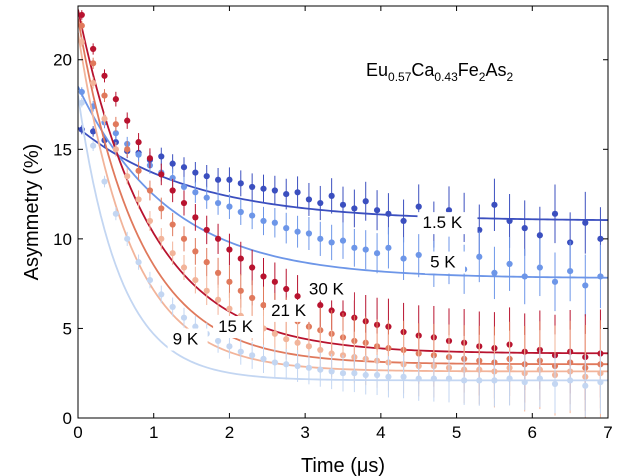  Describe the element at coordinates (380, 432) in the screenshot. I see `x-tick-label: 4` at that location.